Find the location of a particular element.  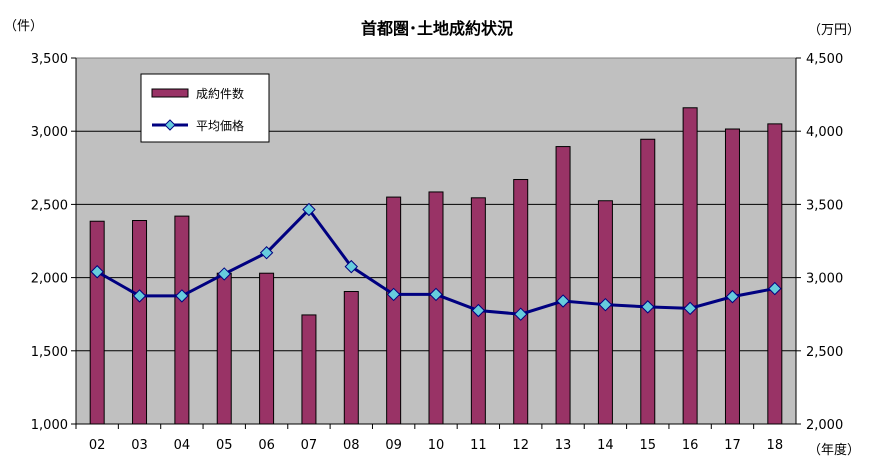

x-tick-label: 03 is located at coordinates (139, 445).